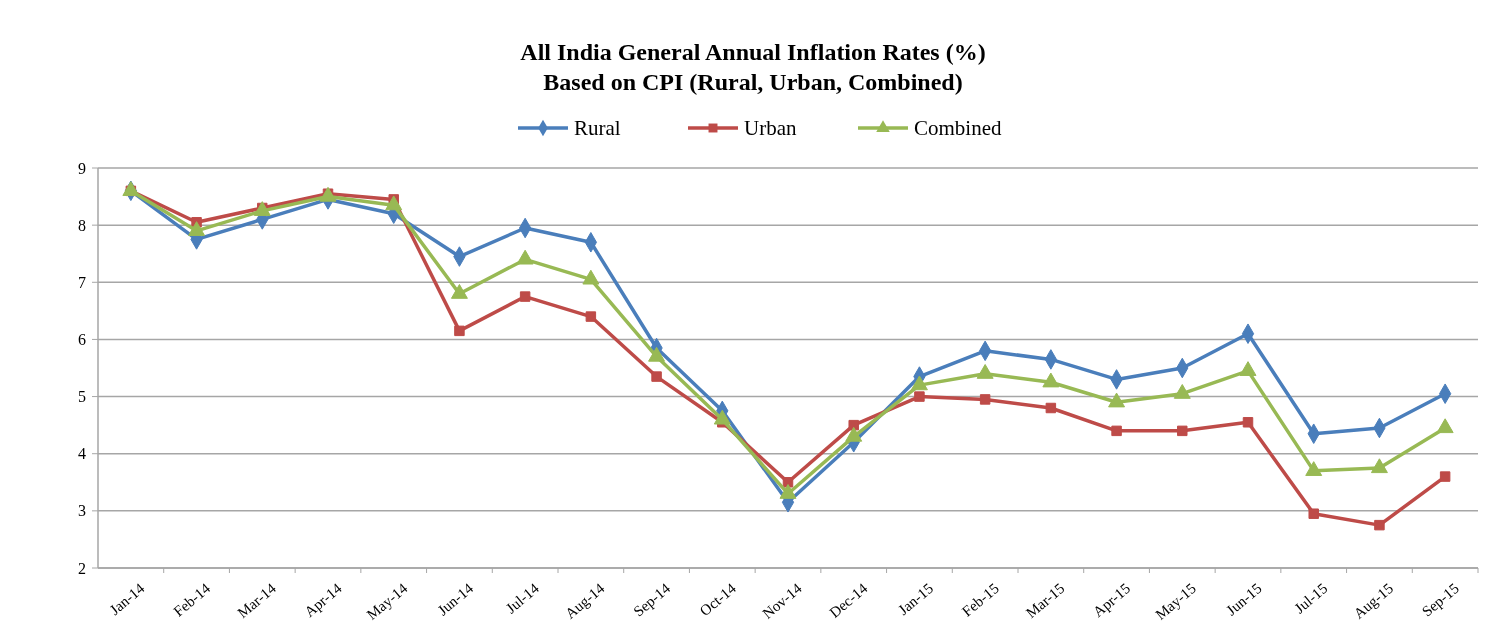  I want to click on y-tick-label: 7, so click(82, 282).